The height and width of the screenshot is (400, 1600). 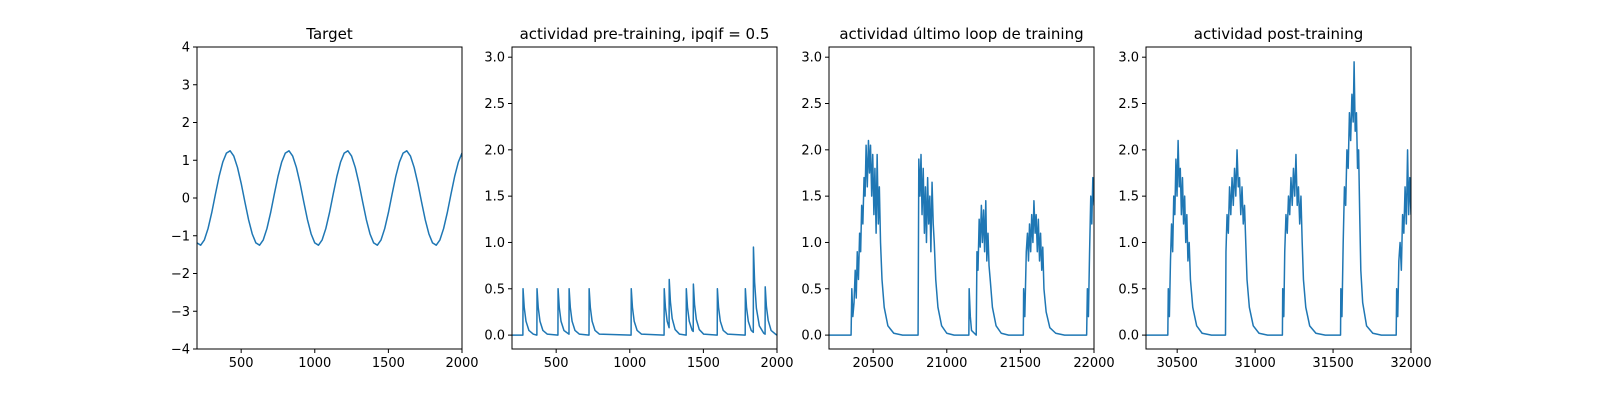 I want to click on x-tick-label: 22000, so click(x=1093, y=363).